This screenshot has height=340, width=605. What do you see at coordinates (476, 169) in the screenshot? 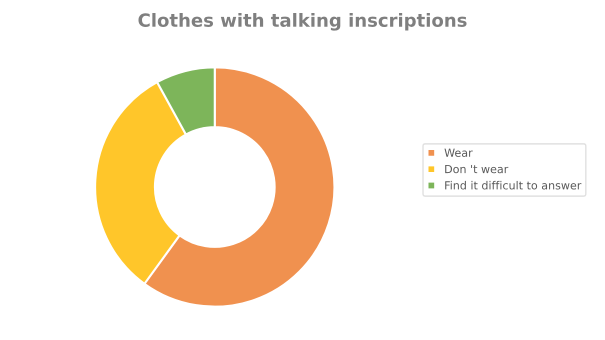
I see `legend-label: Don 't wear` at bounding box center [476, 169].